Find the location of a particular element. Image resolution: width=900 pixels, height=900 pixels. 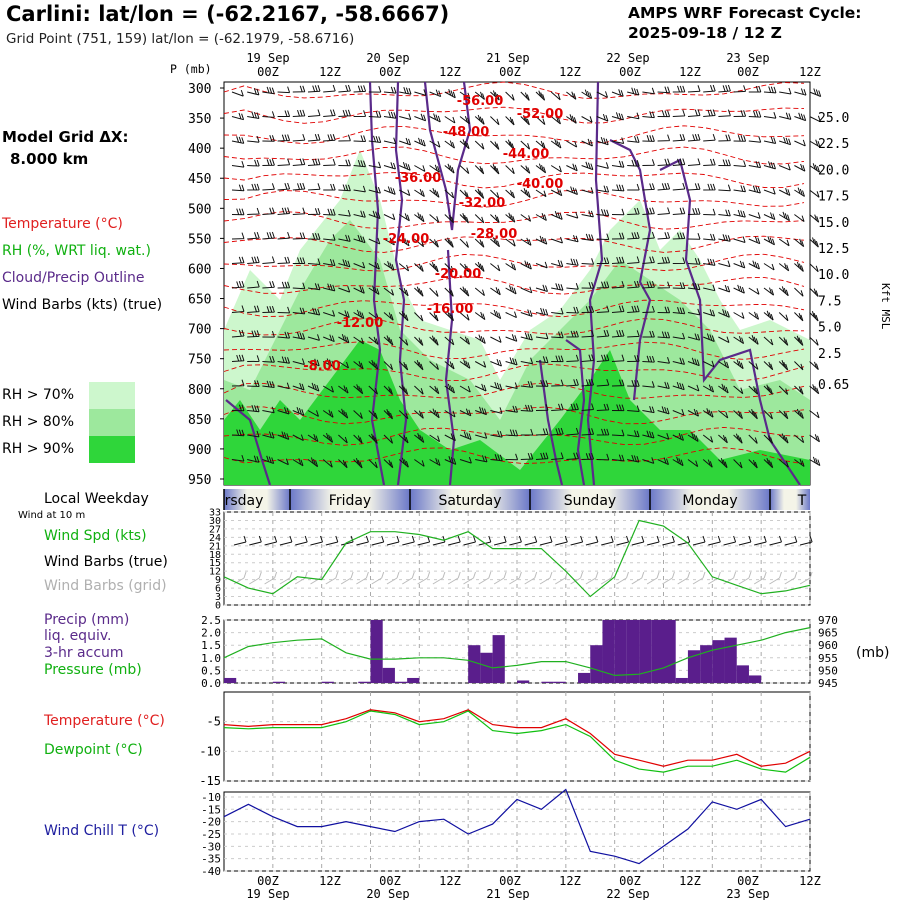

wind-y-tick-label: 21 is located at coordinates (215, 546).